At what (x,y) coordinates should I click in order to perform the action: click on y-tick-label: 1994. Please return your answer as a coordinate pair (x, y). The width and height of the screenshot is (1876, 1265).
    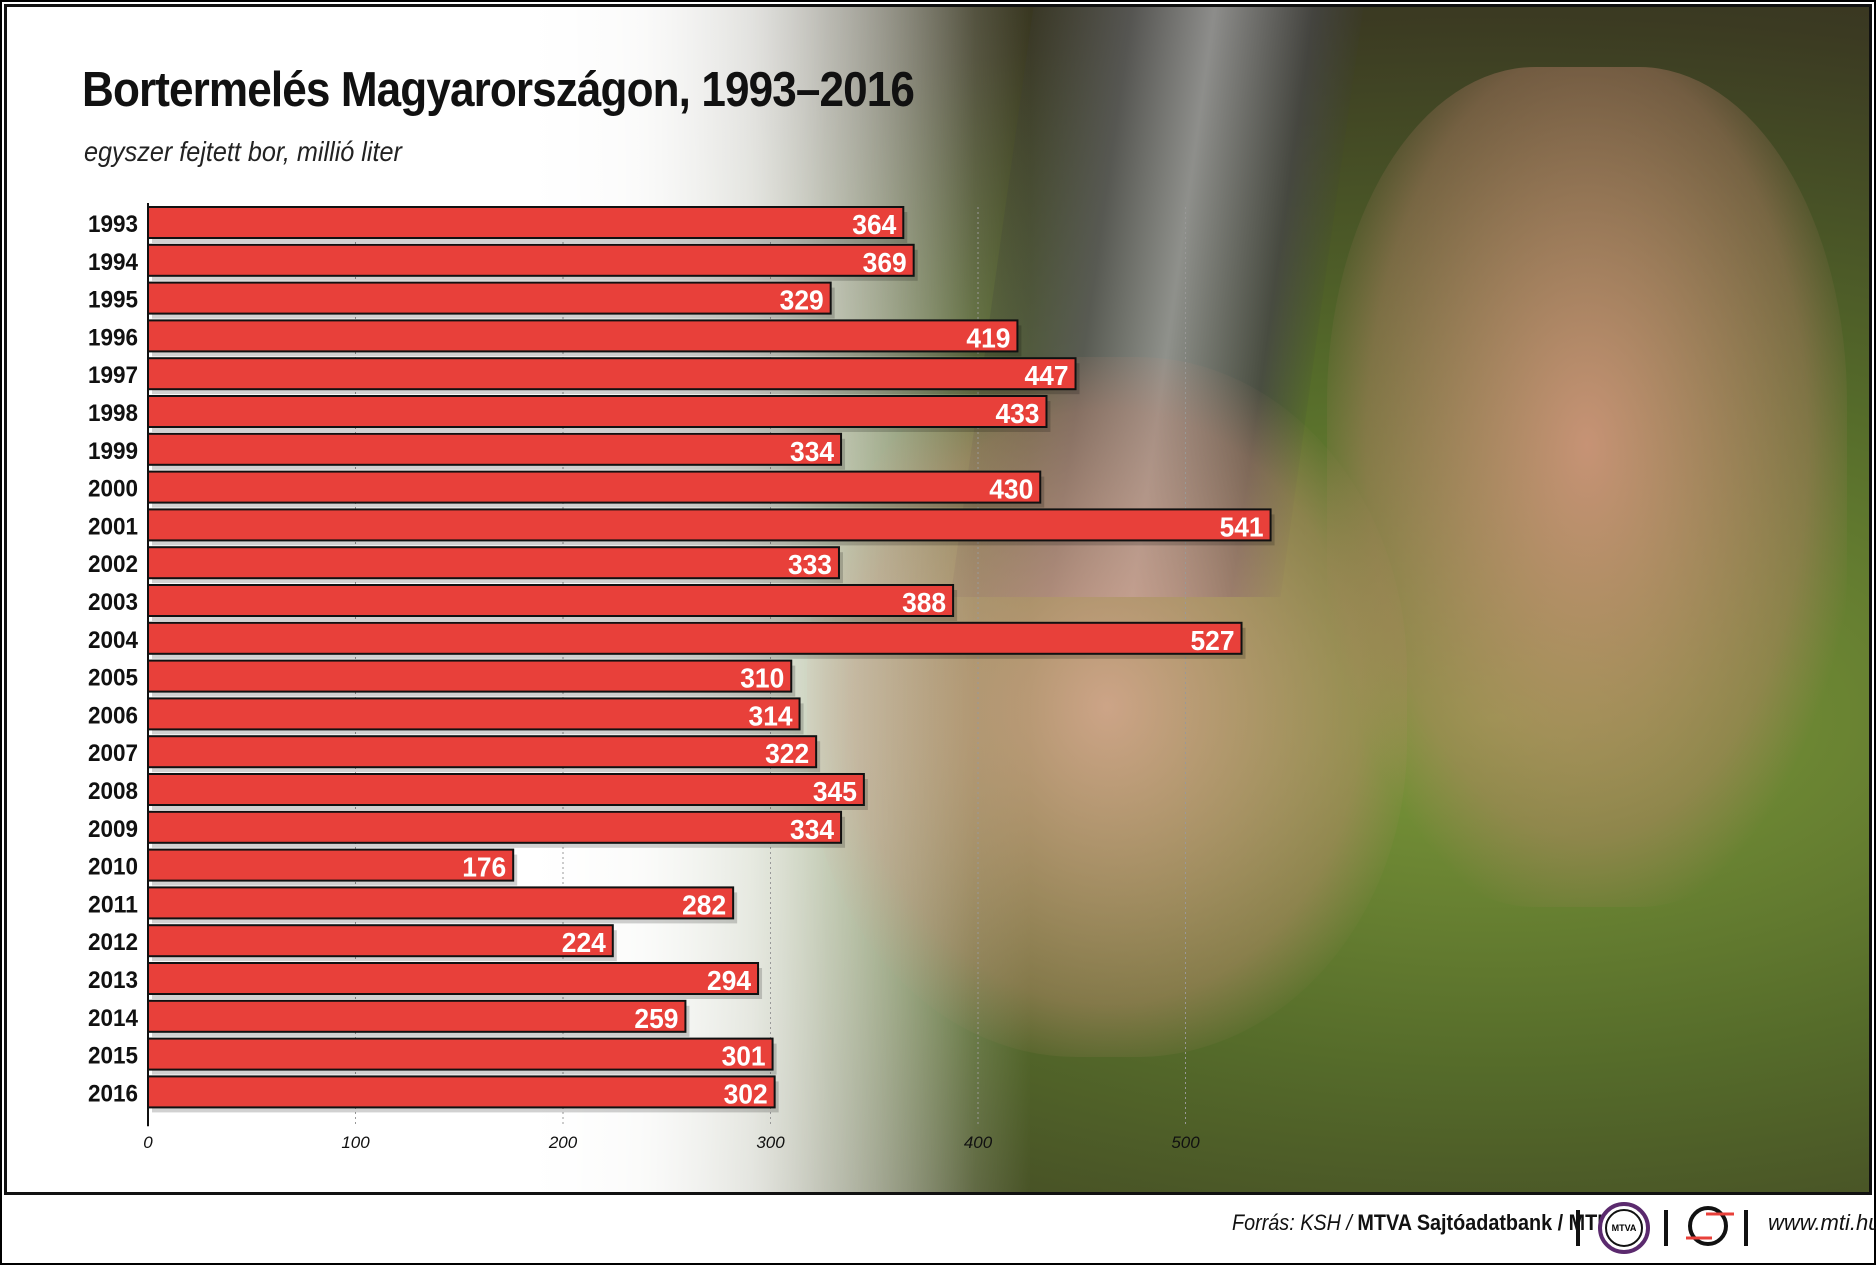
    Looking at the image, I should click on (113, 262).